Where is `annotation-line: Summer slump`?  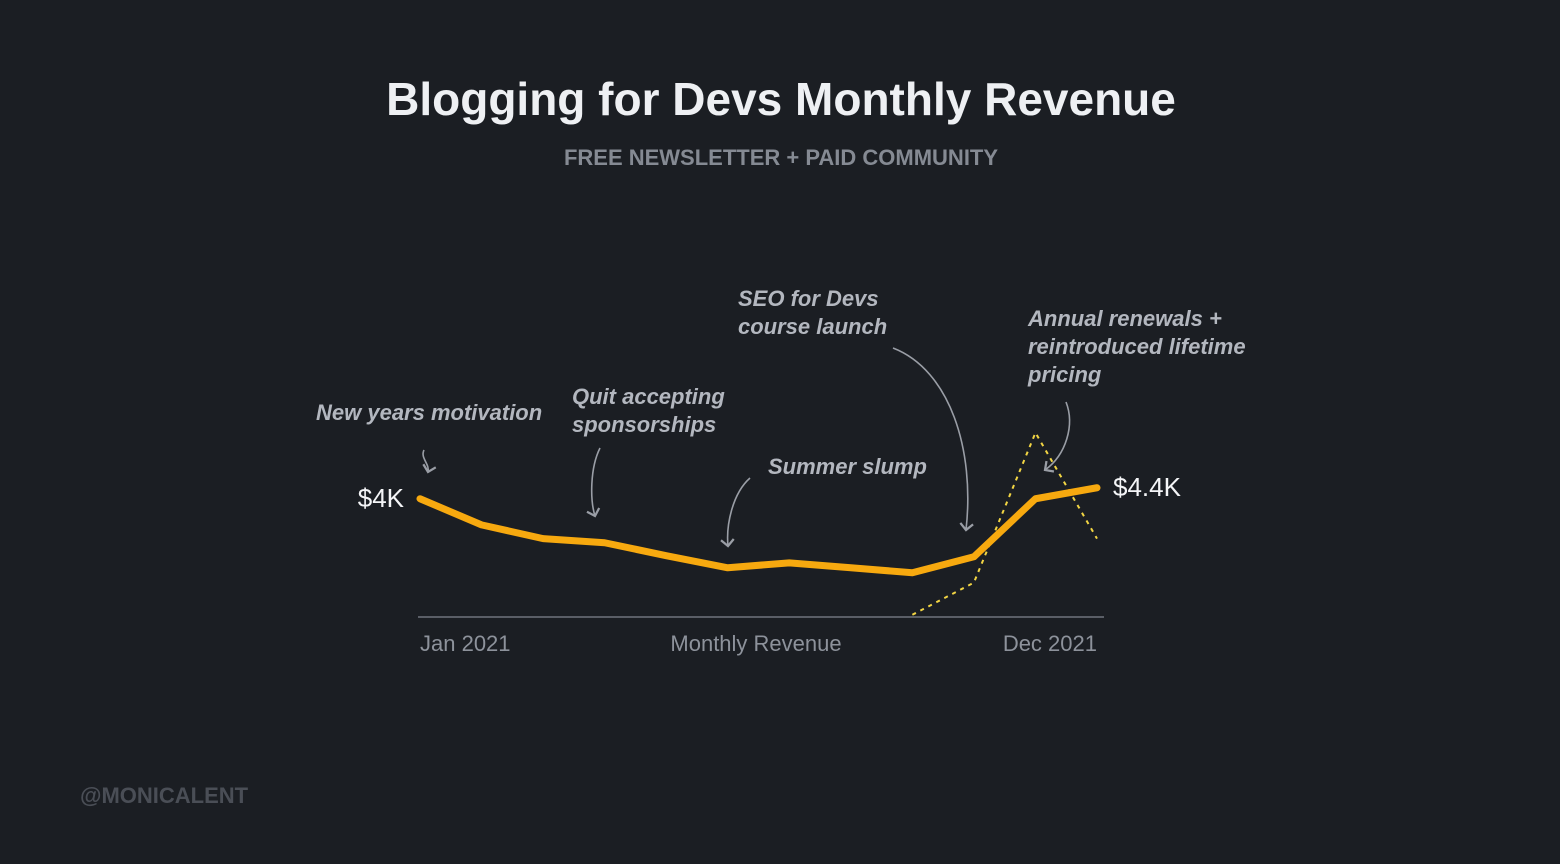 annotation-line: Summer slump is located at coordinates (847, 466).